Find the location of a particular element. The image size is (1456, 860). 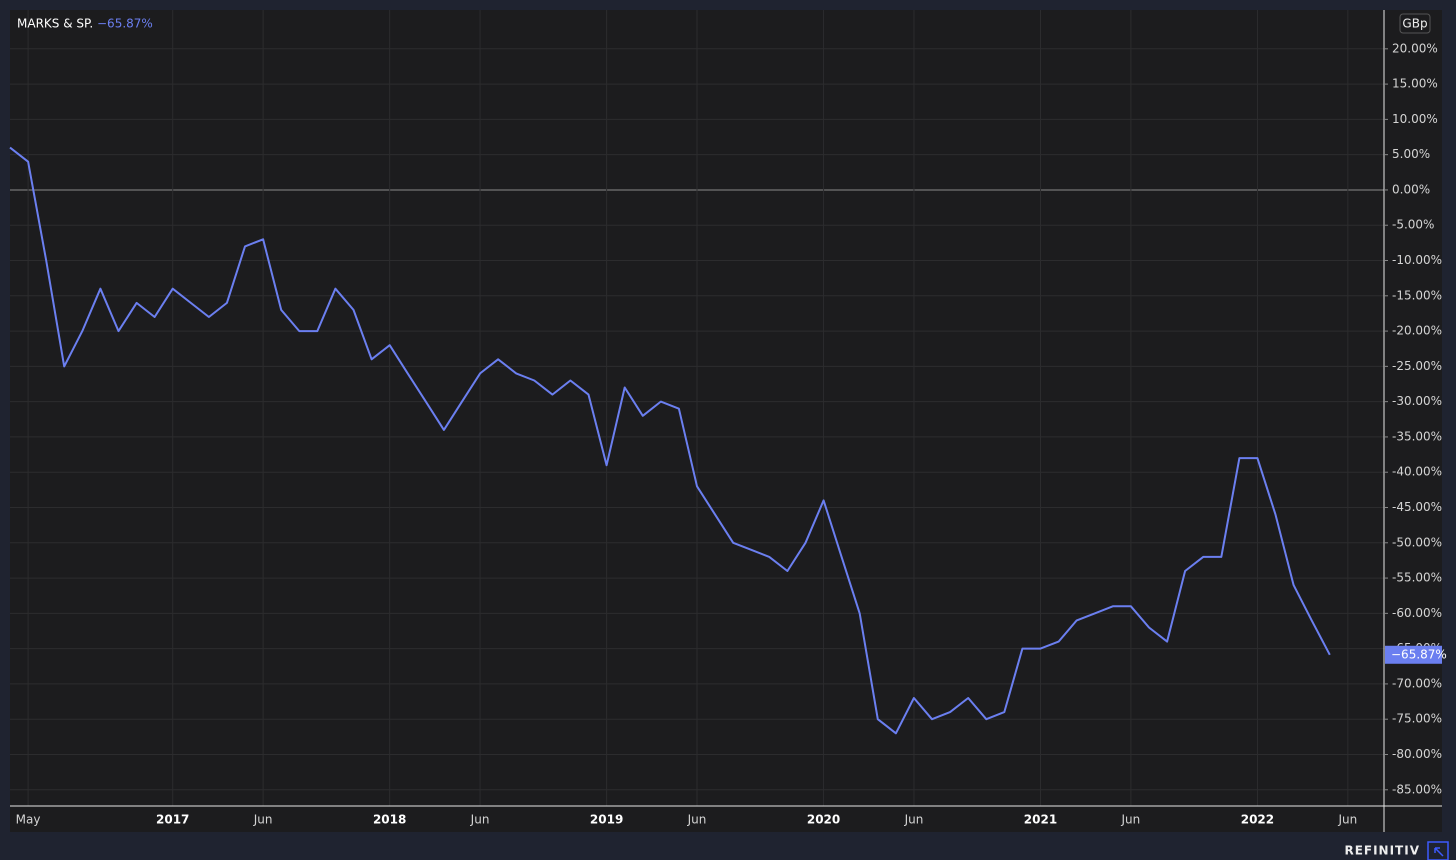

x-tick-label: 2022 is located at coordinates (1257, 820).